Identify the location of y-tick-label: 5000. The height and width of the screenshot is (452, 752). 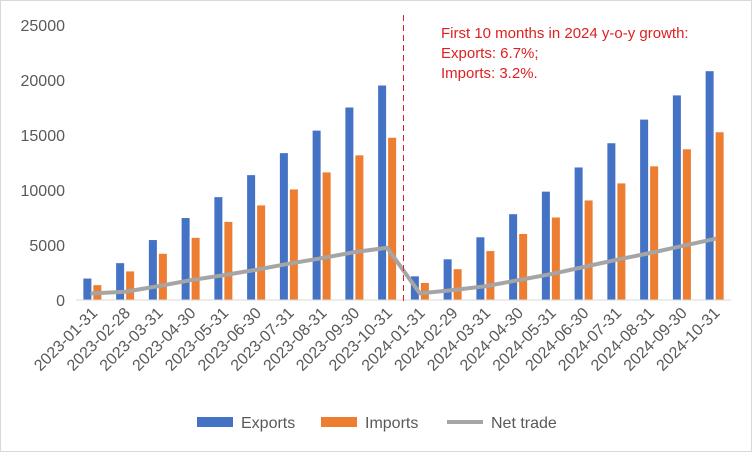
(47, 246).